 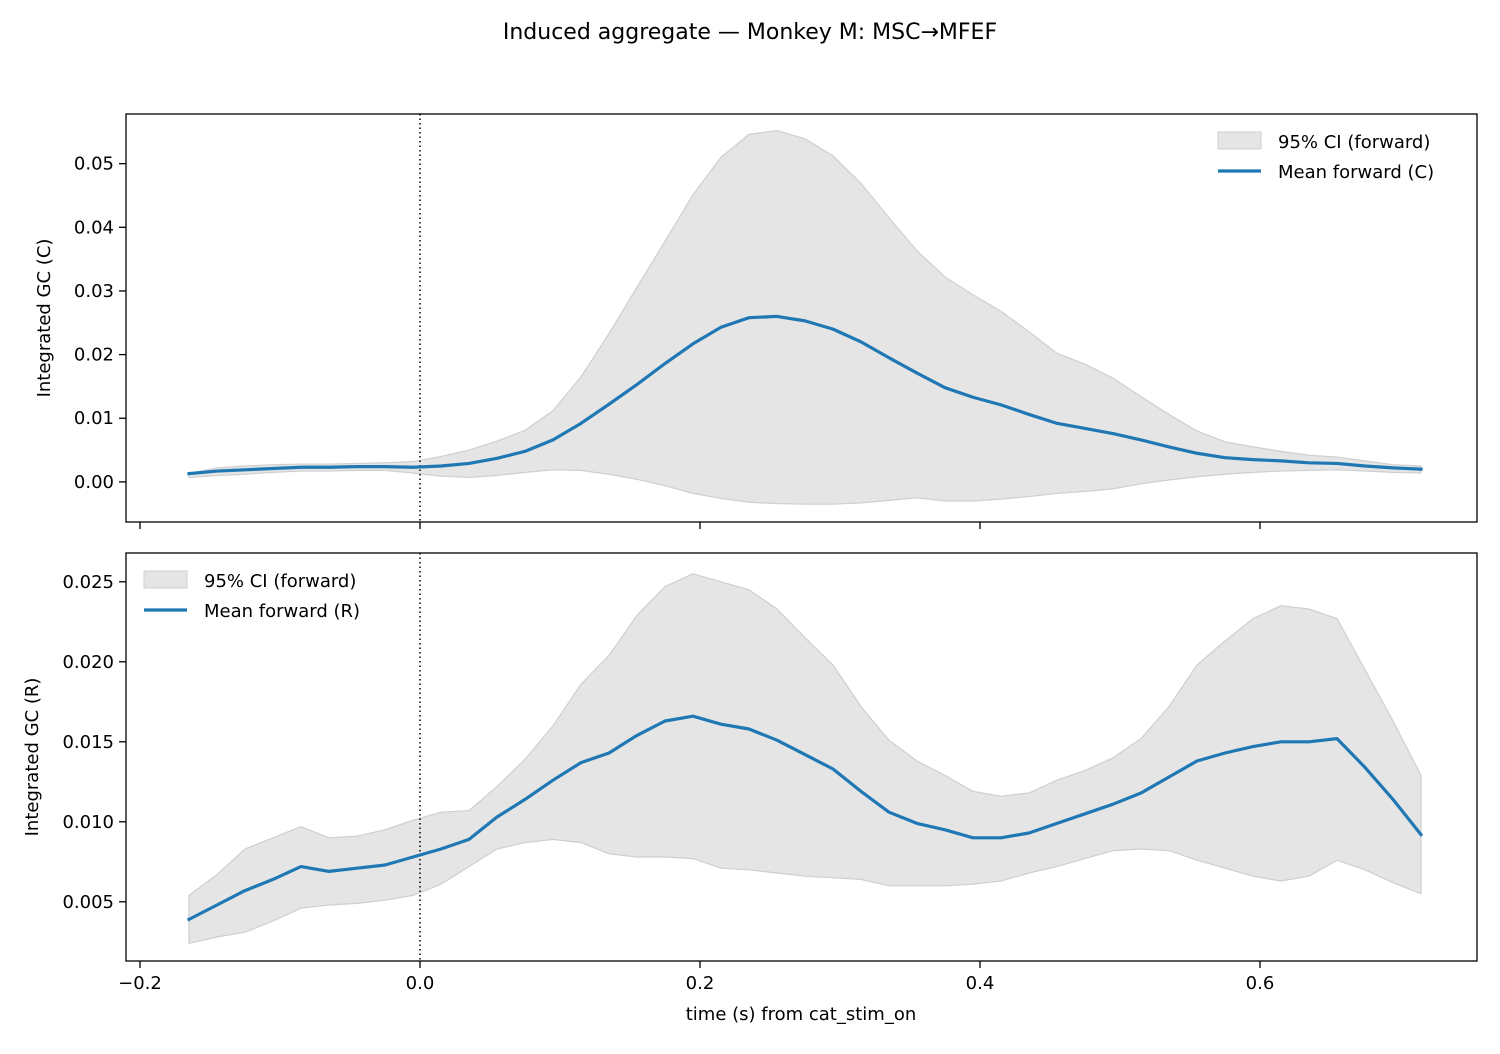 What do you see at coordinates (88, 822) in the screenshot?
I see `bottom-y-tick-label: 0.010` at bounding box center [88, 822].